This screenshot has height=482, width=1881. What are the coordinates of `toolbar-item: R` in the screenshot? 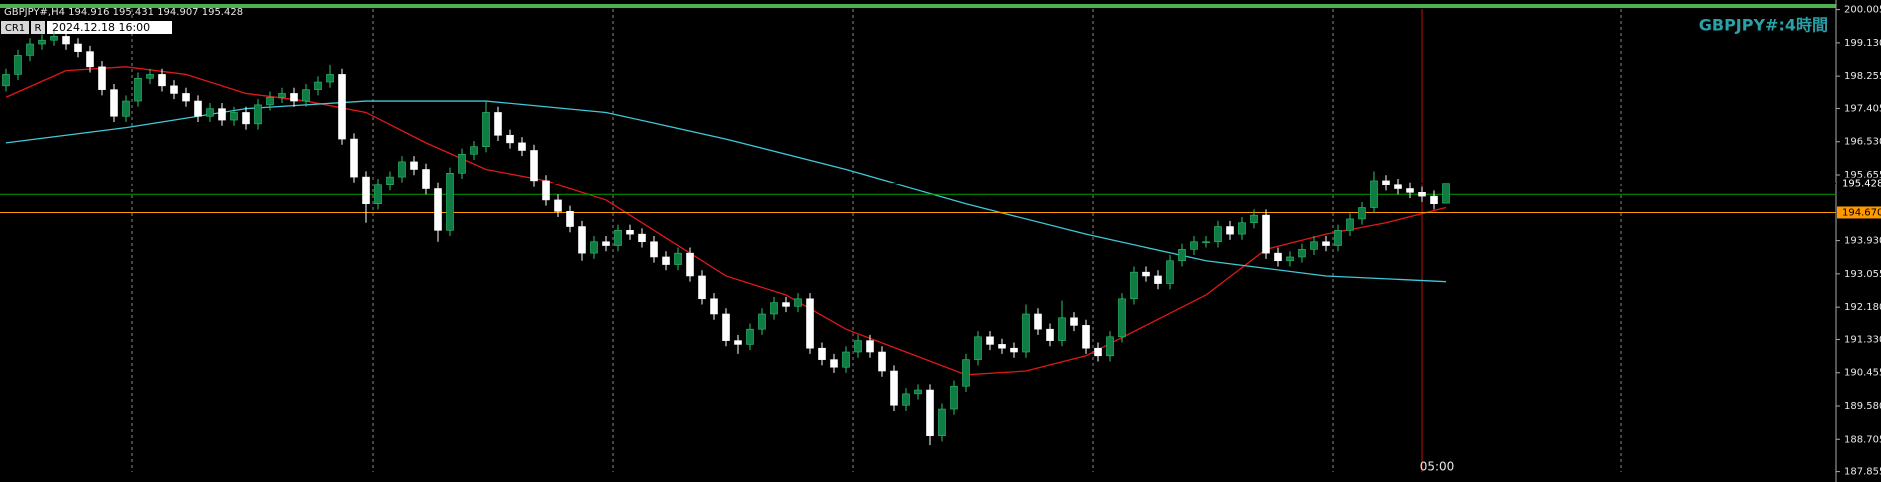 It's located at (38, 28).